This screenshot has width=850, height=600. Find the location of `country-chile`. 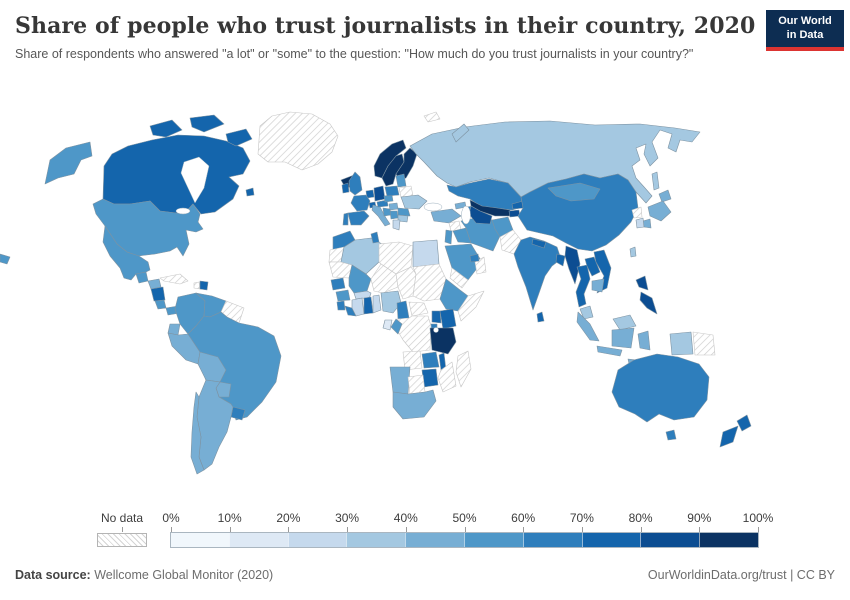

country-chile is located at coordinates (197, 433).